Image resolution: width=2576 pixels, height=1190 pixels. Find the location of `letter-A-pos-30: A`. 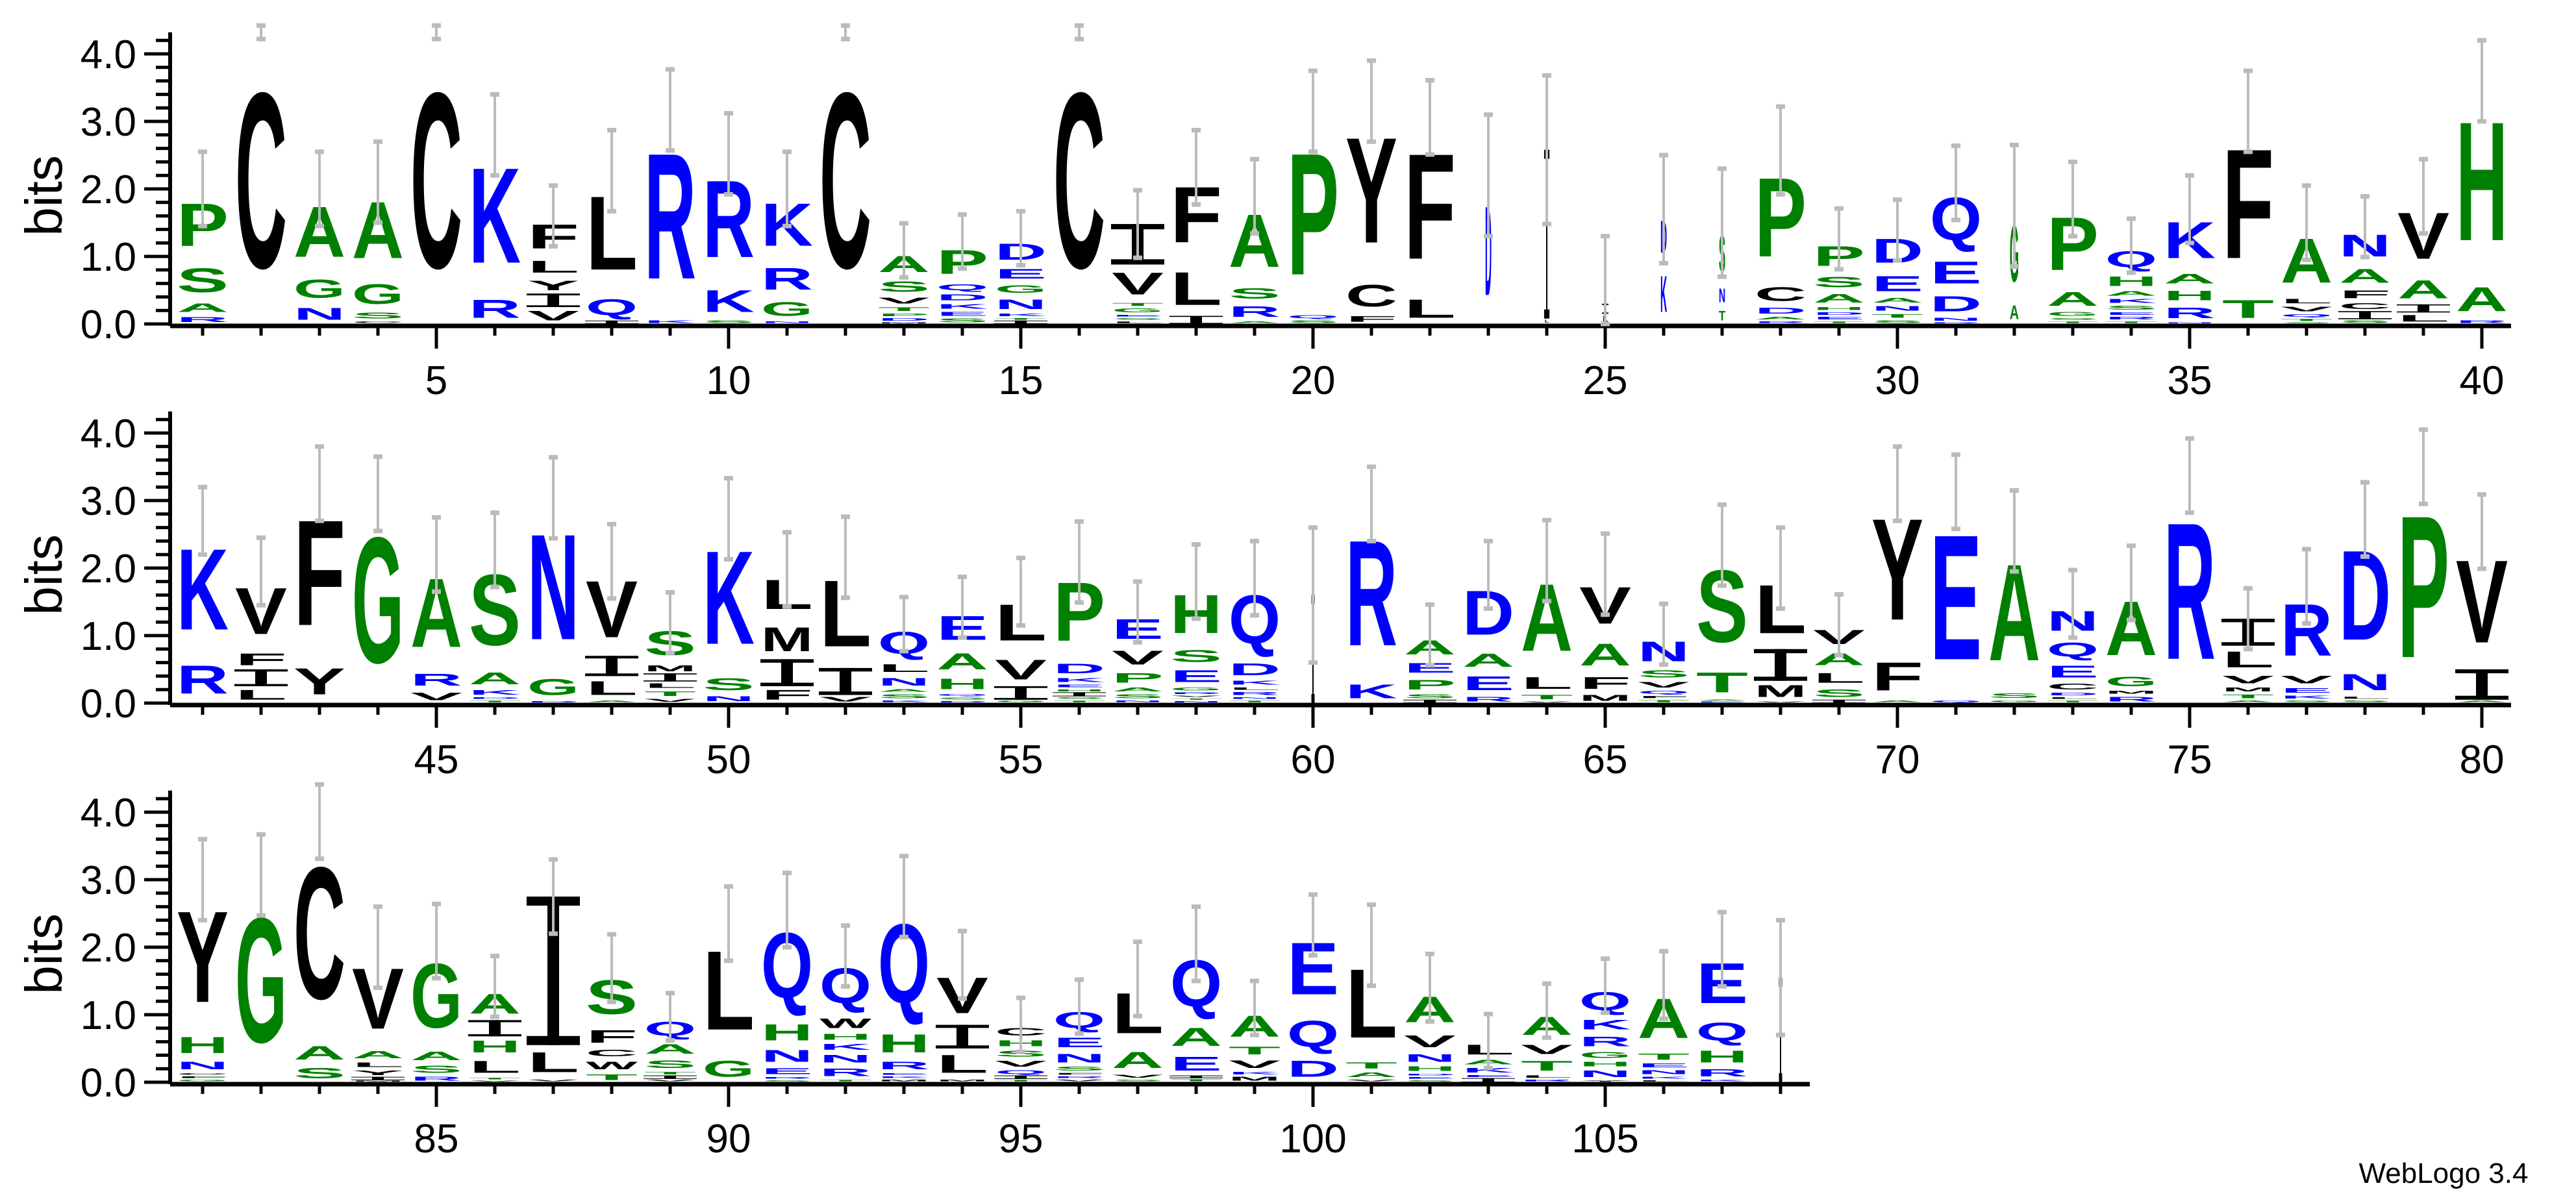

letter-A-pos-30: A is located at coordinates (1897, 300).